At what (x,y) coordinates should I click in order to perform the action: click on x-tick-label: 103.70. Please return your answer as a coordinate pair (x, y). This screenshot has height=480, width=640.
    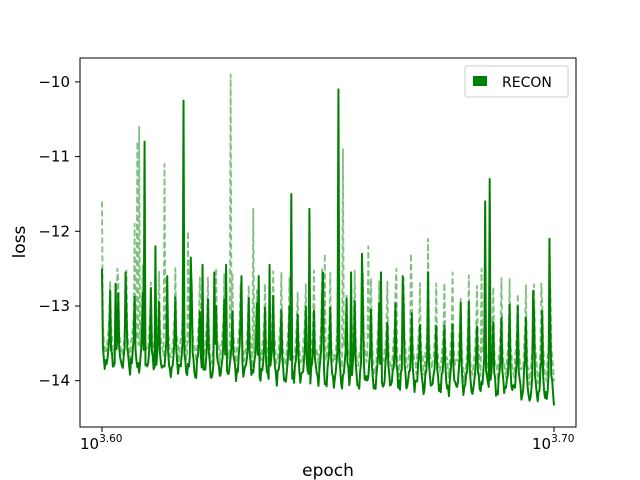
    Looking at the image, I should click on (553, 443).